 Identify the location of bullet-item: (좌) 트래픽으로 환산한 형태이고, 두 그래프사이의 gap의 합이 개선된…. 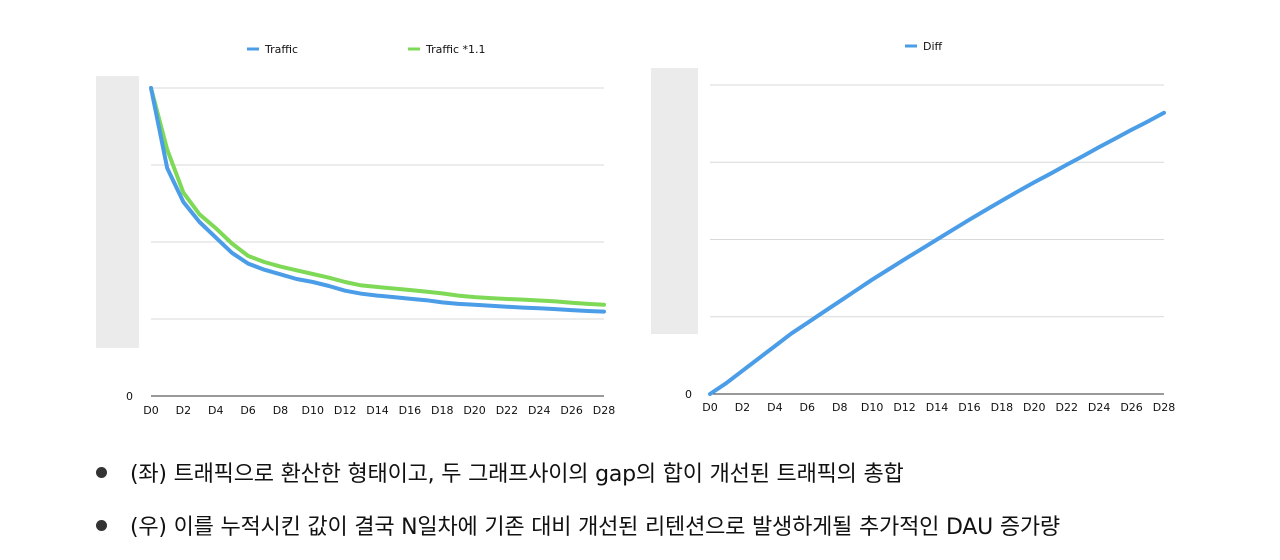
(500, 472).